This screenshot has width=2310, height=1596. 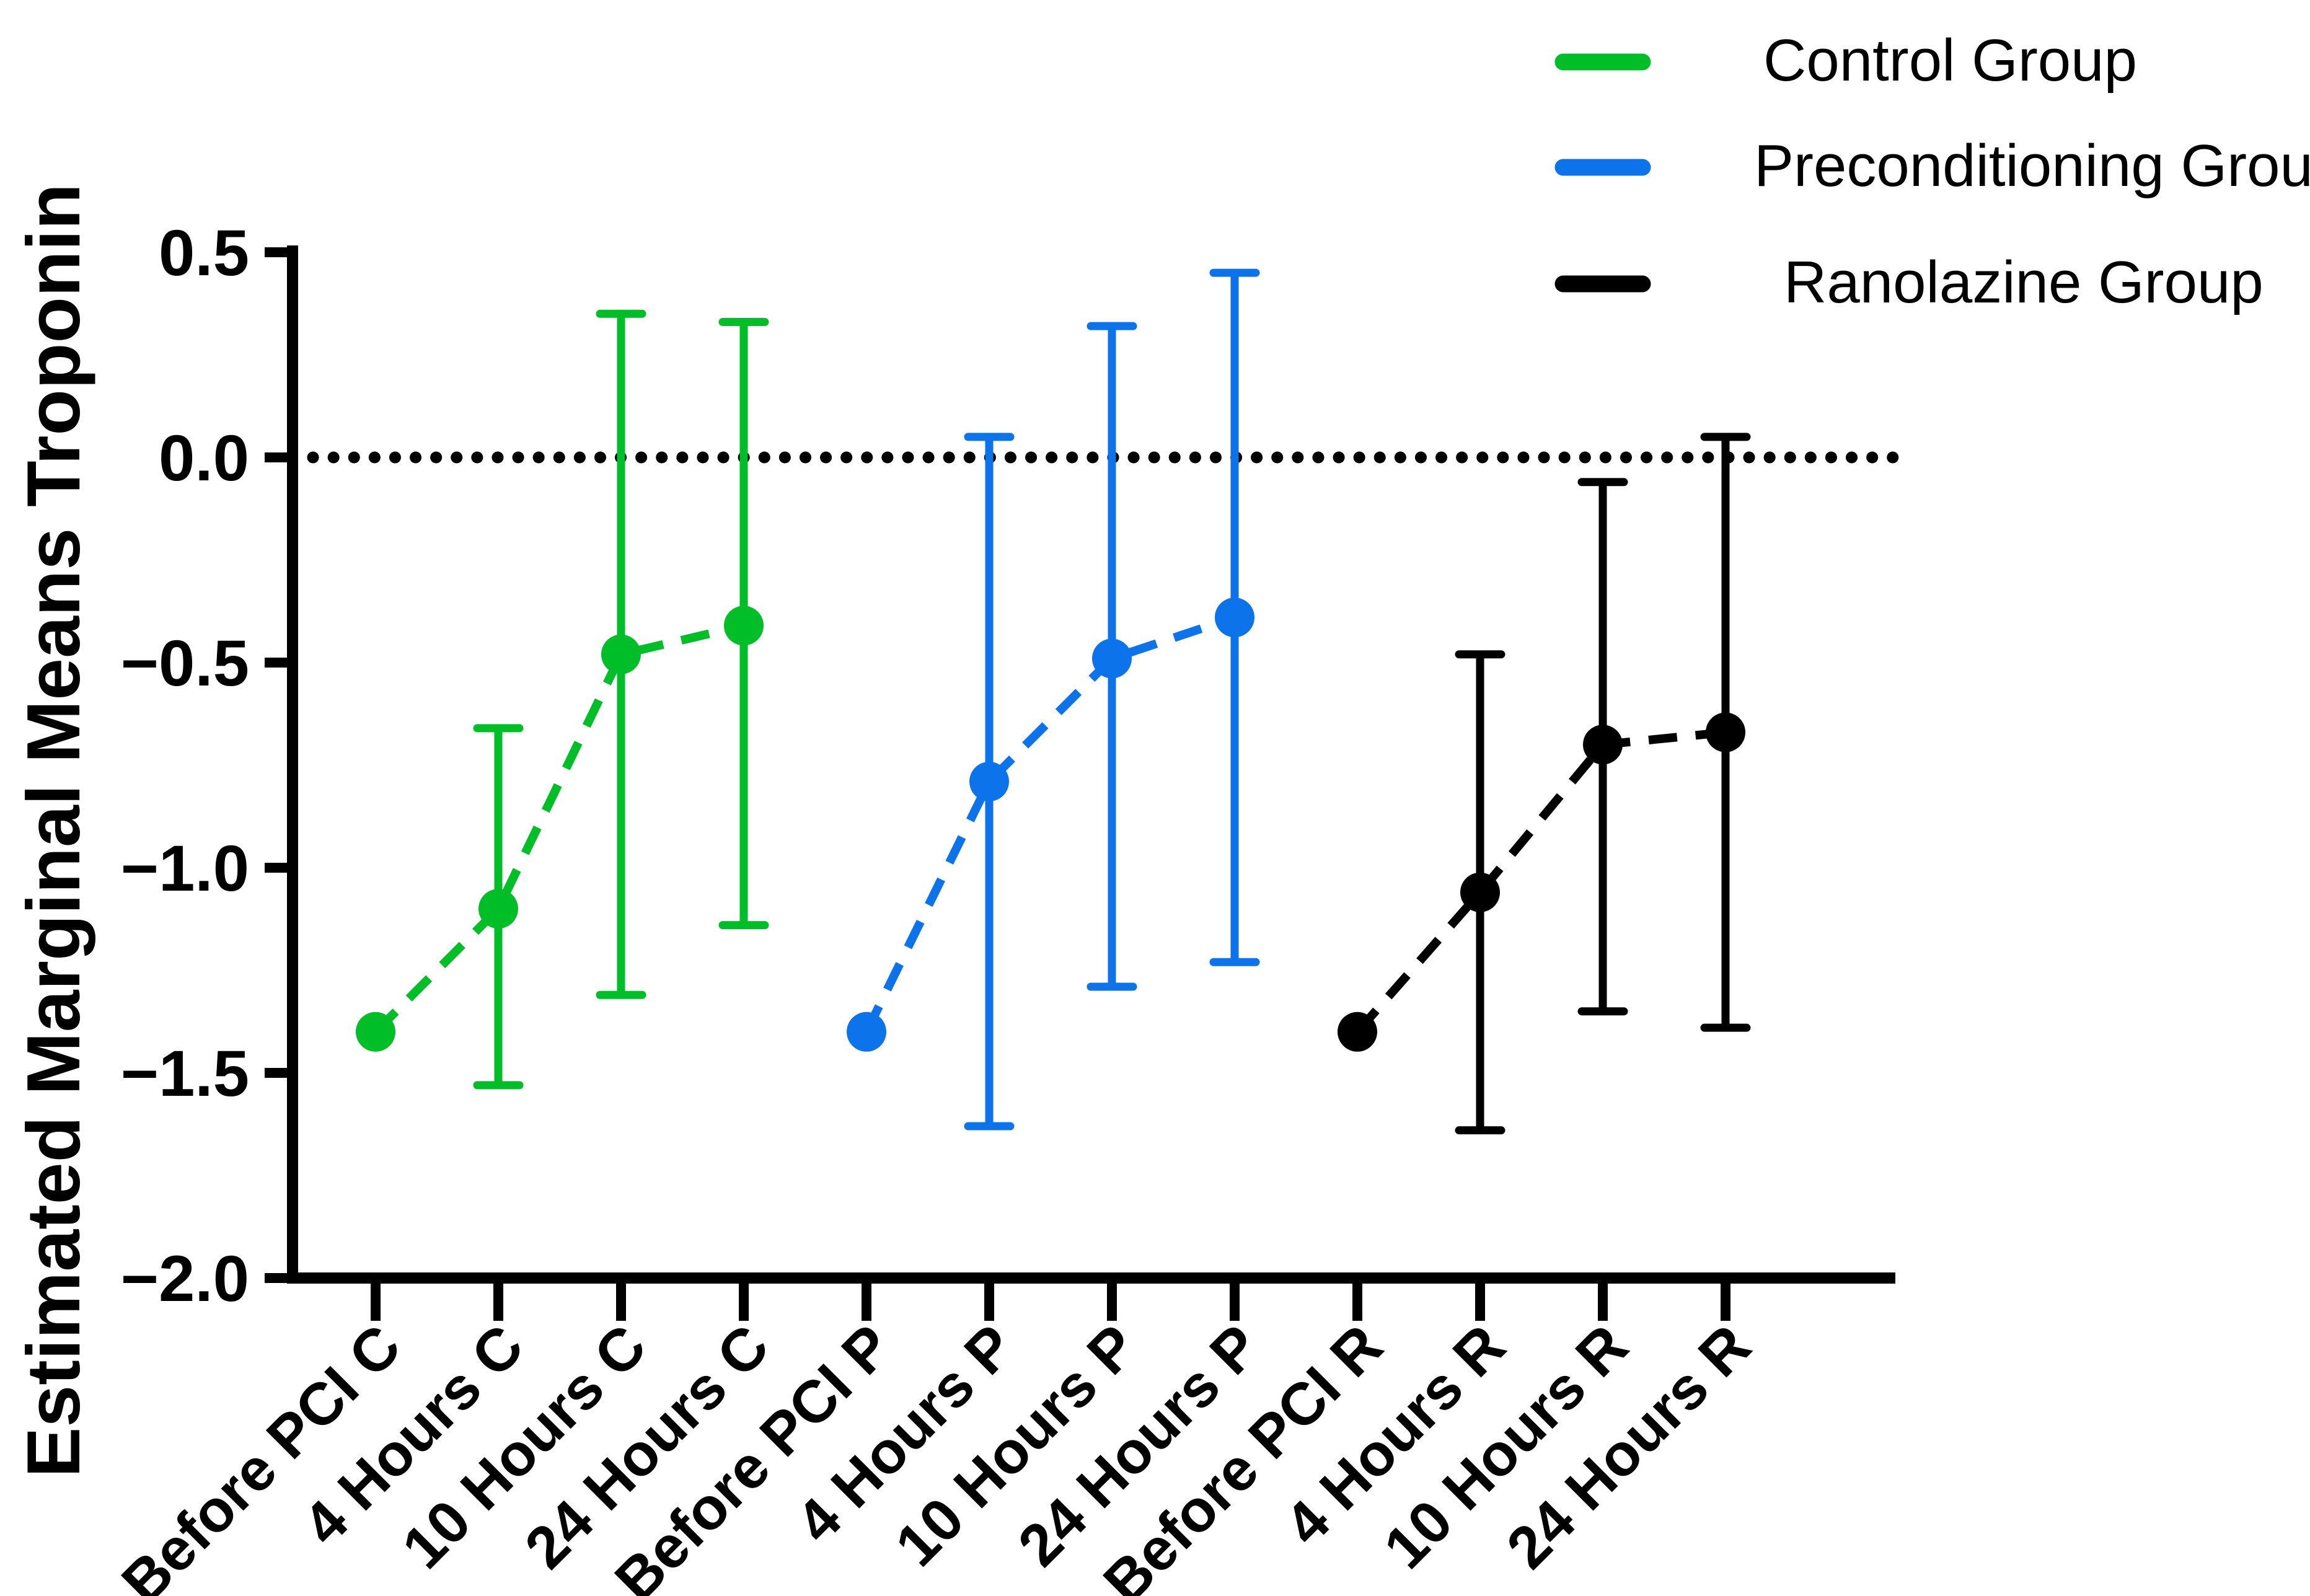 What do you see at coordinates (185, 1279) in the screenshot?
I see `y-tick-label: −2.0` at bounding box center [185, 1279].